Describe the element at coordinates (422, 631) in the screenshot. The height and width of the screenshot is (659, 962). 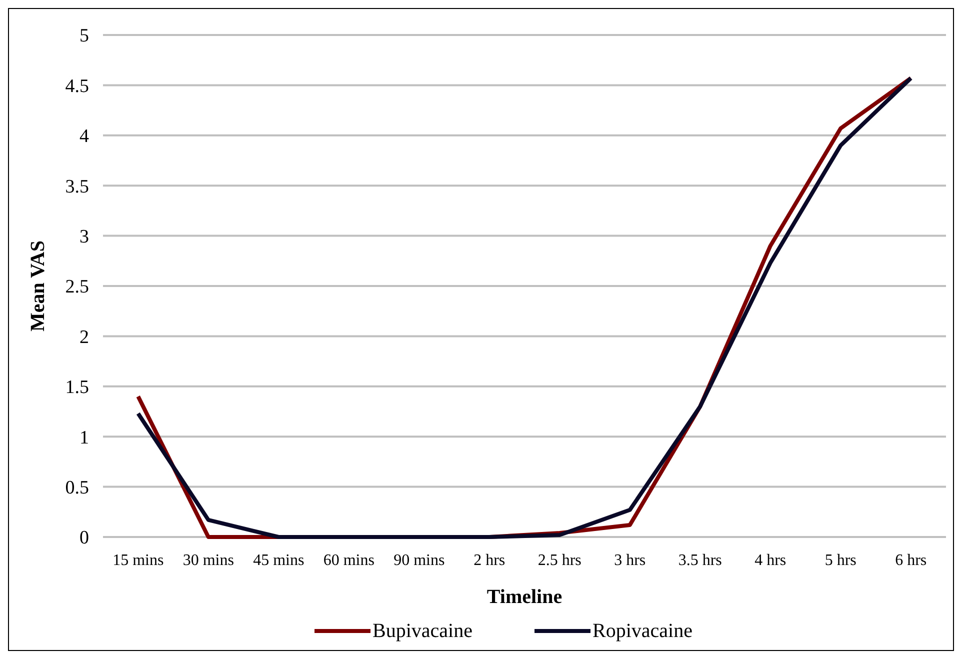
I see `legend-label: Bupivacaine` at that location.